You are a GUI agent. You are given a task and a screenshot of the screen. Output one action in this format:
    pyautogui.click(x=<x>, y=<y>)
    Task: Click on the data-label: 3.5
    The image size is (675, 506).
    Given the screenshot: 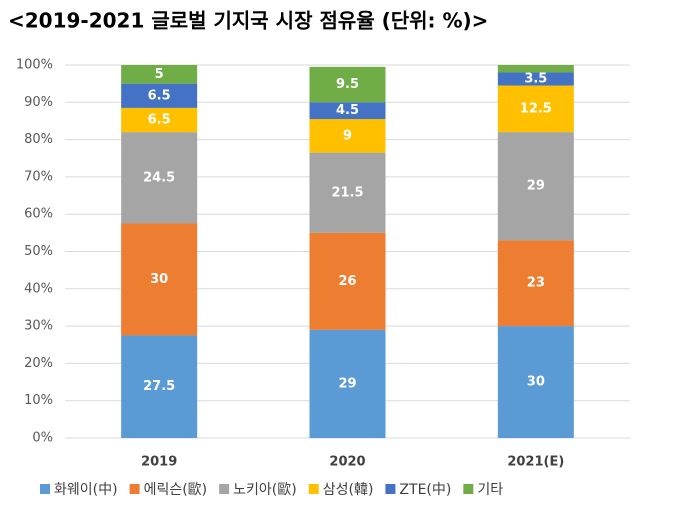 What is the action you would take?
    pyautogui.click(x=535, y=78)
    